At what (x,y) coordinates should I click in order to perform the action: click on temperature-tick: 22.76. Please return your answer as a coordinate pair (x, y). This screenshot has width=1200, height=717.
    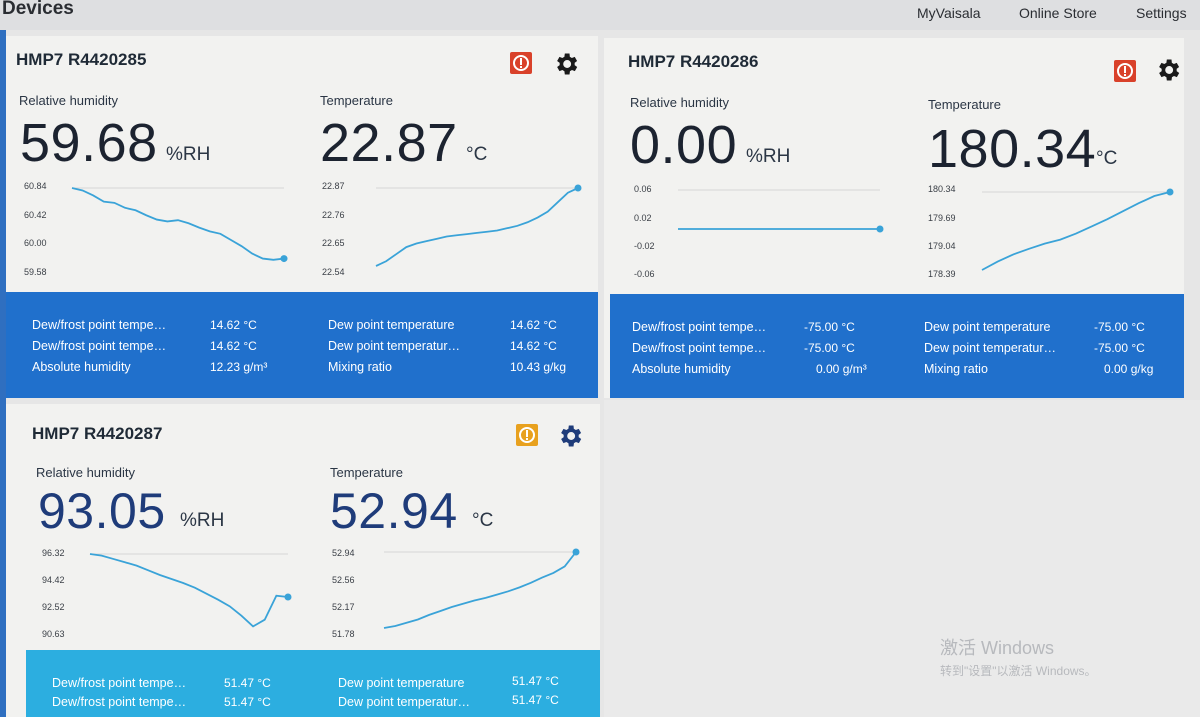
    Looking at the image, I should click on (333, 215).